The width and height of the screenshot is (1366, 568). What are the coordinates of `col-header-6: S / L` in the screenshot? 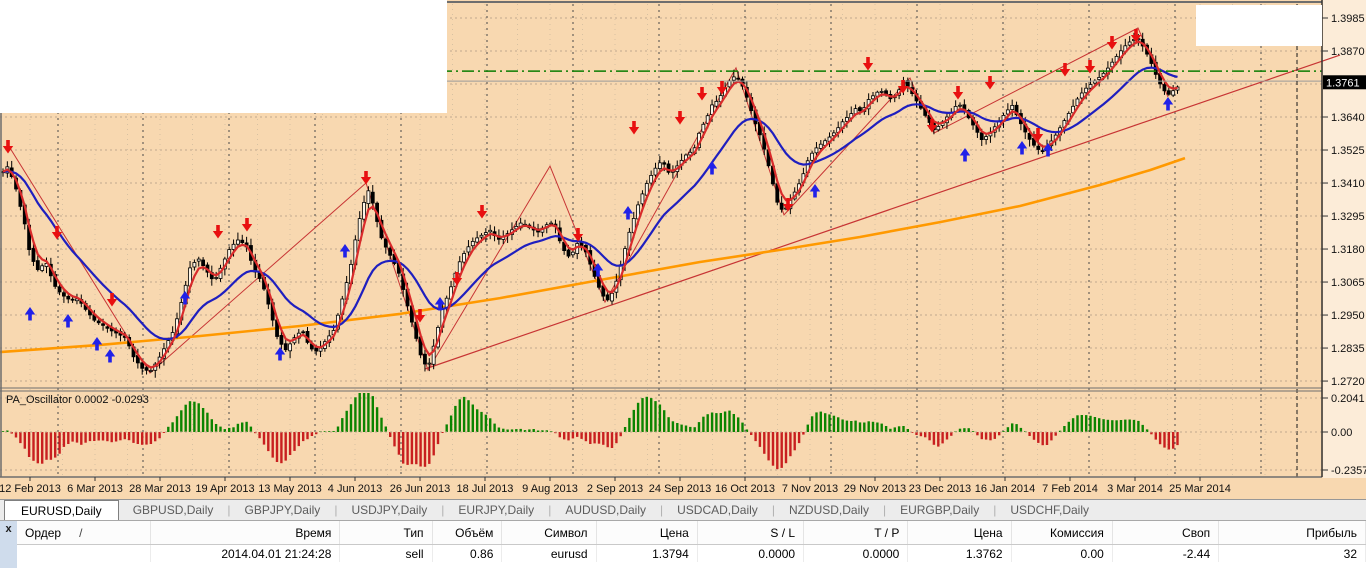 It's located at (751, 533).